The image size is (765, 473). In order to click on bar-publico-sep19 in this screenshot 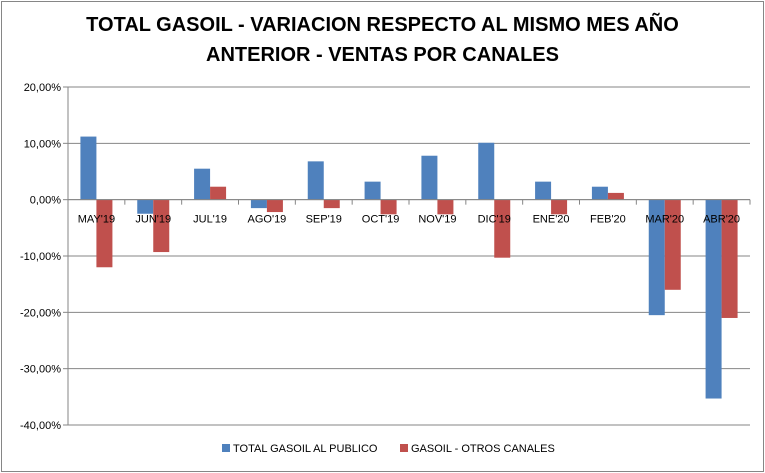, I will do `click(315, 180)`.